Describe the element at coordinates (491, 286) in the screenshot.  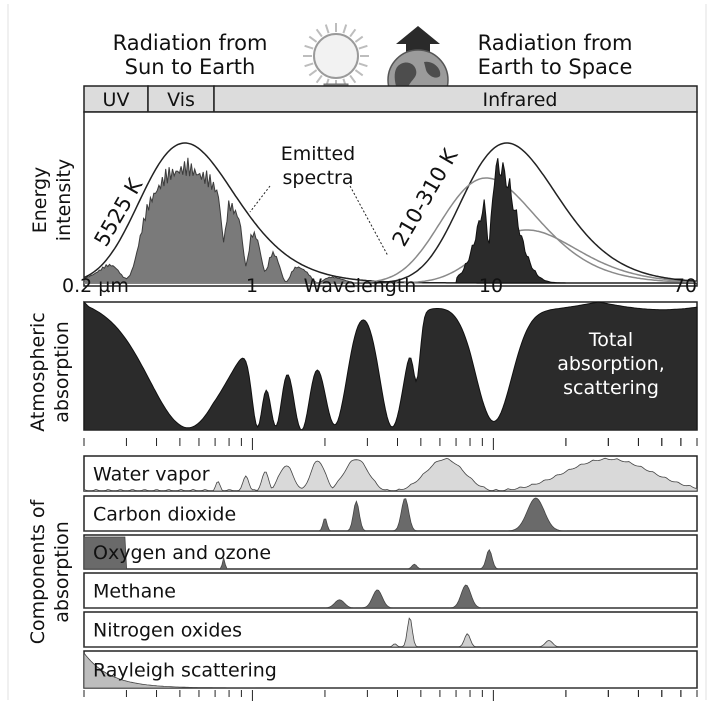
I see `tick-label-10: 10` at that location.